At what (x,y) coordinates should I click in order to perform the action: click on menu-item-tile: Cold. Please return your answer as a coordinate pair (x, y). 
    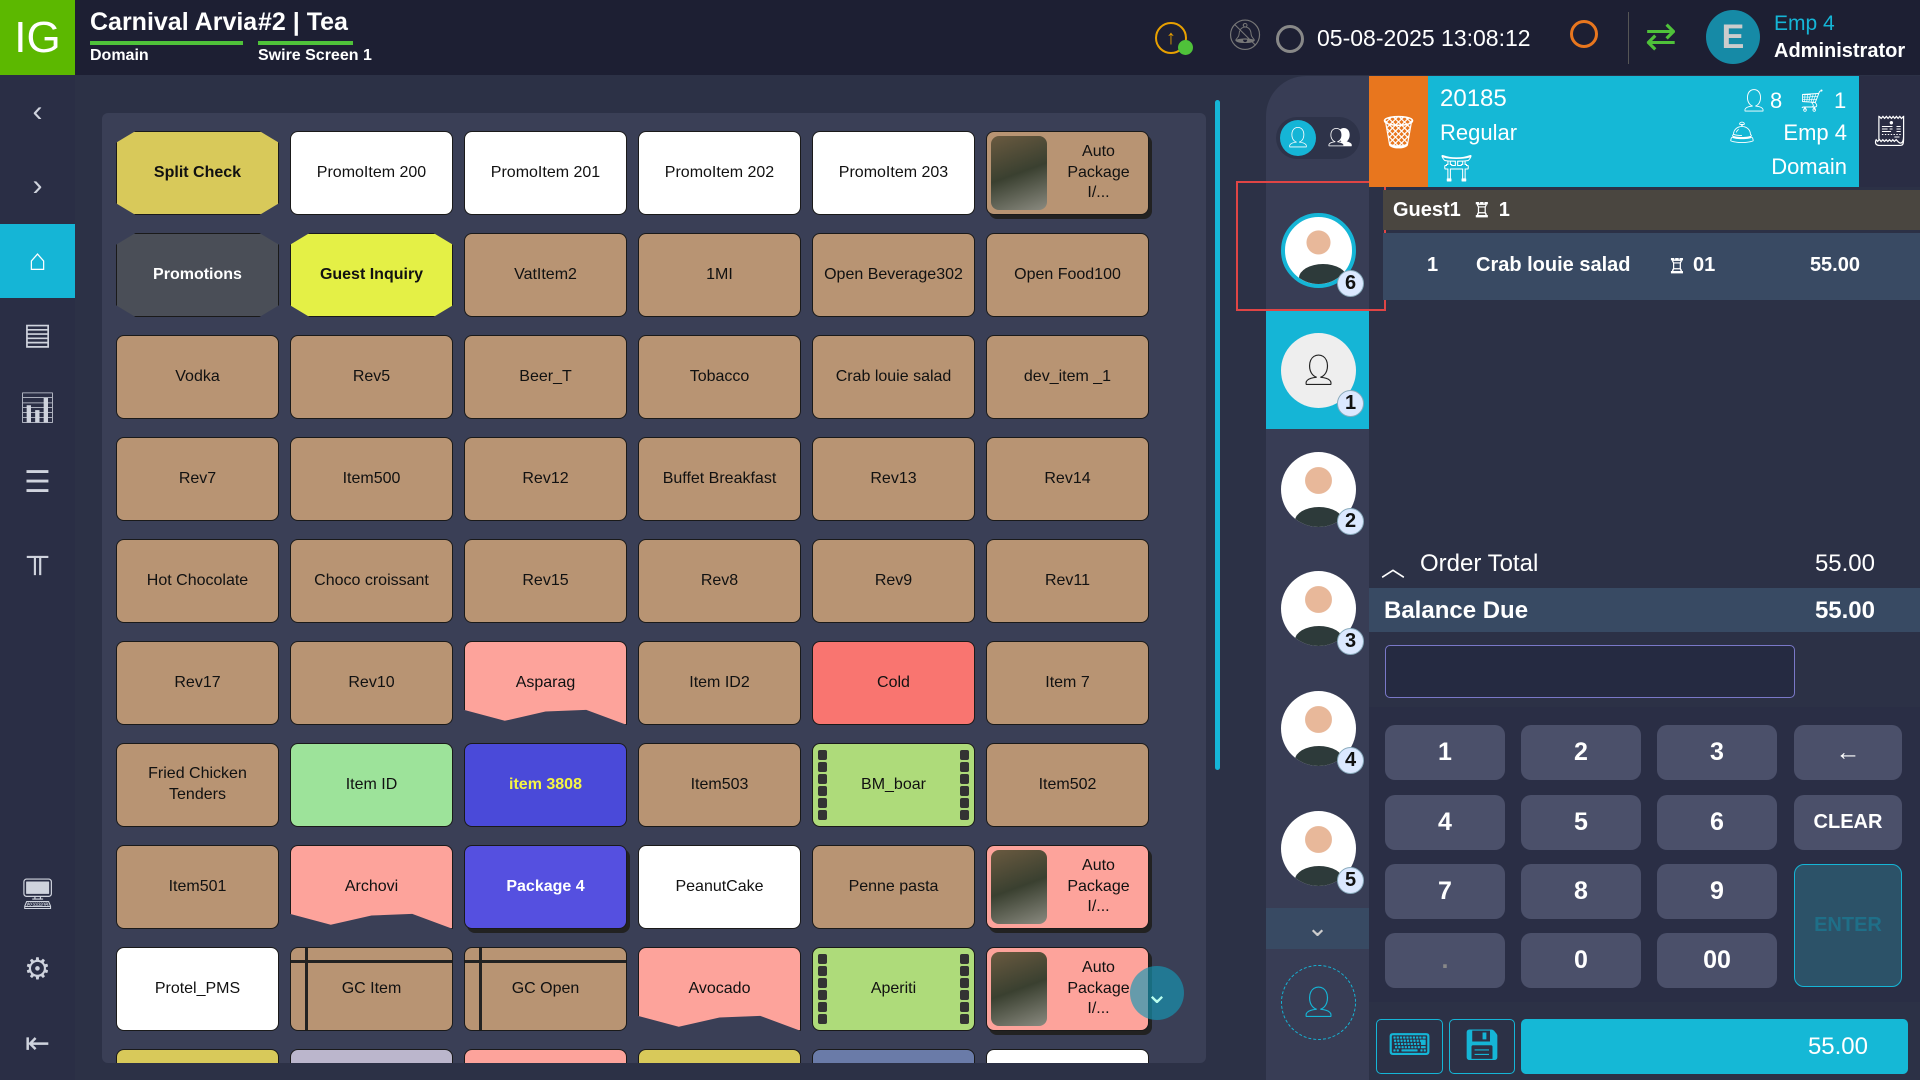
    Looking at the image, I should click on (893, 683).